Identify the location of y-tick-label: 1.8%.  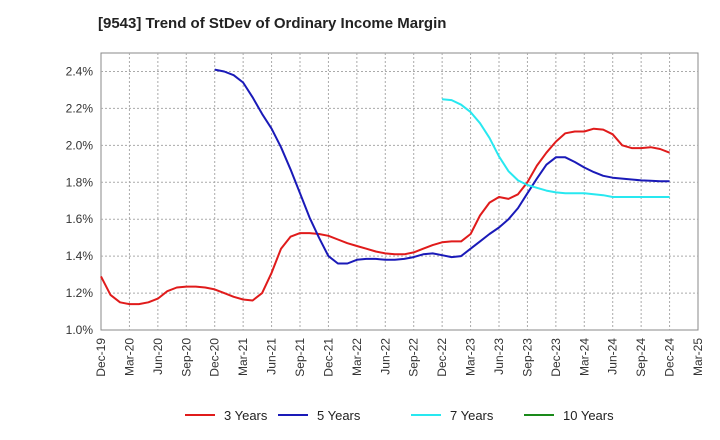
(80, 182).